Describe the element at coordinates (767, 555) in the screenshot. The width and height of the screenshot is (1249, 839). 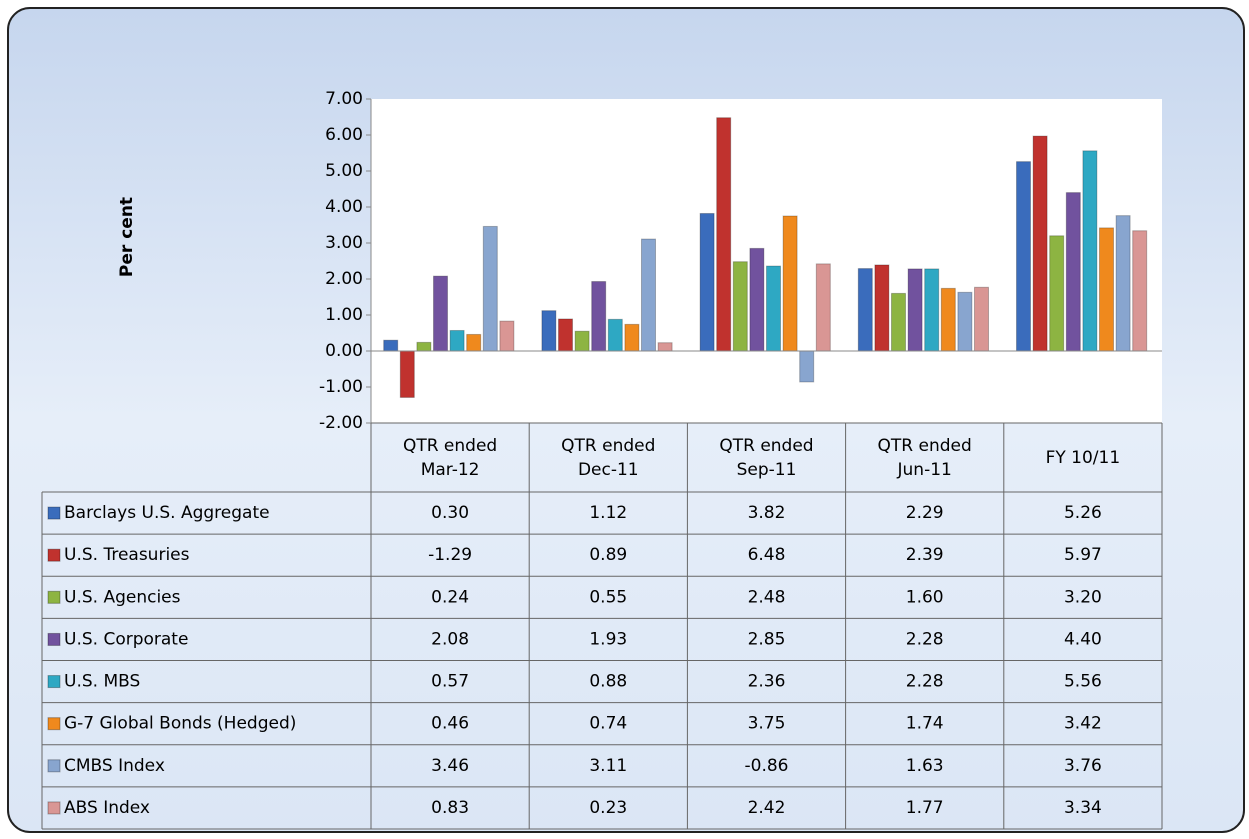
I see `table-value: 6.48` at that location.